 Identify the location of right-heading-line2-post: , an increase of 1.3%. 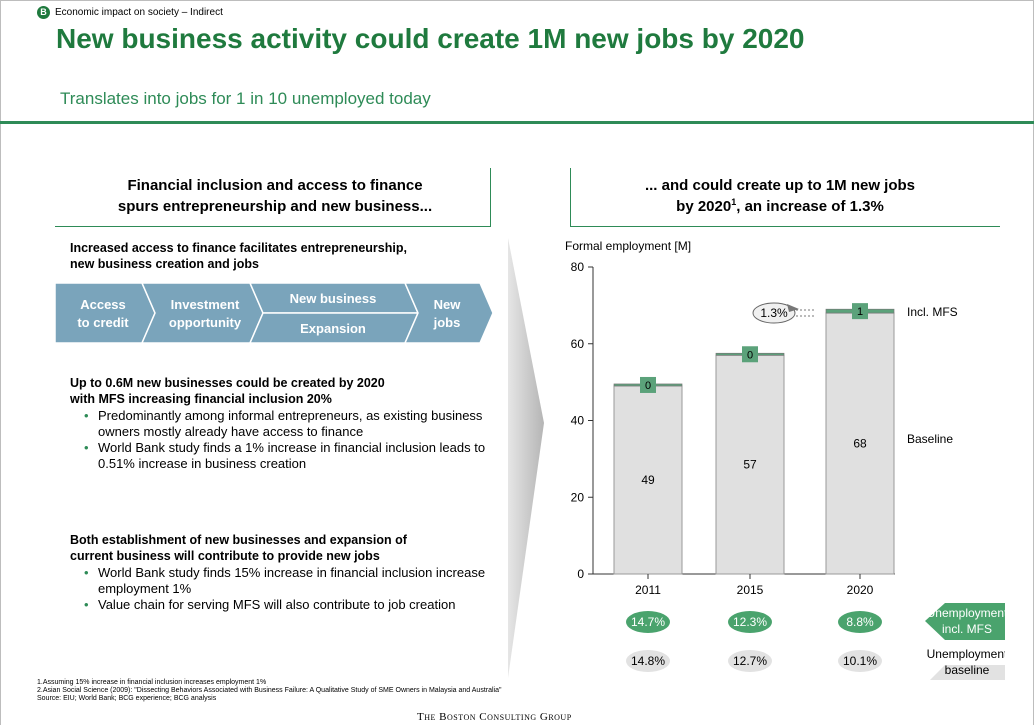
(810, 206).